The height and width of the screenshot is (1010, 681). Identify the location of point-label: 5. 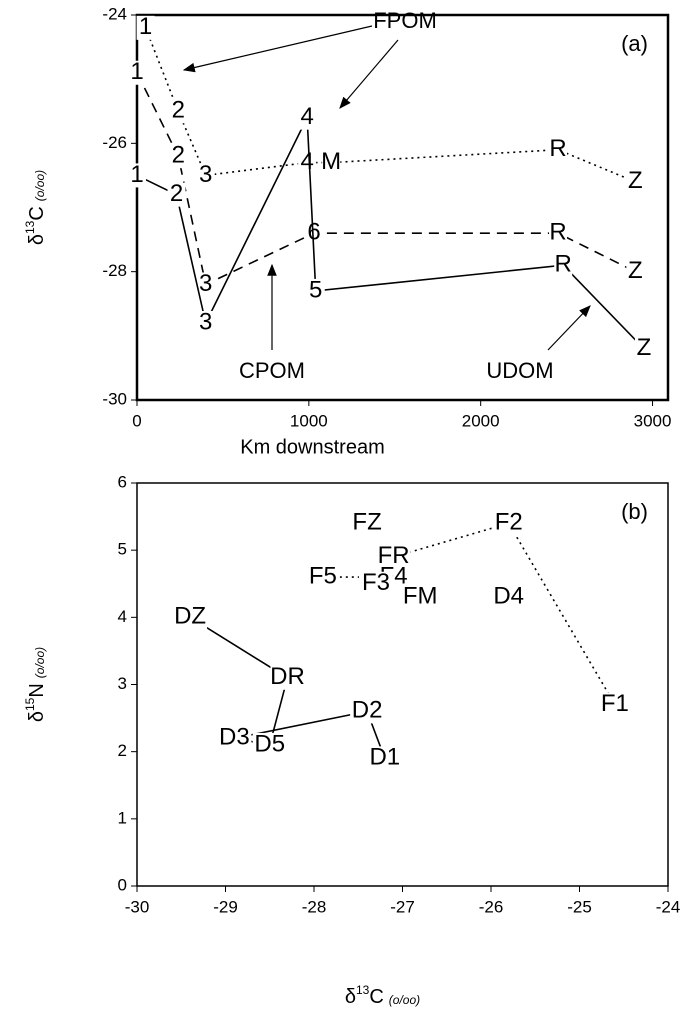
(315, 289).